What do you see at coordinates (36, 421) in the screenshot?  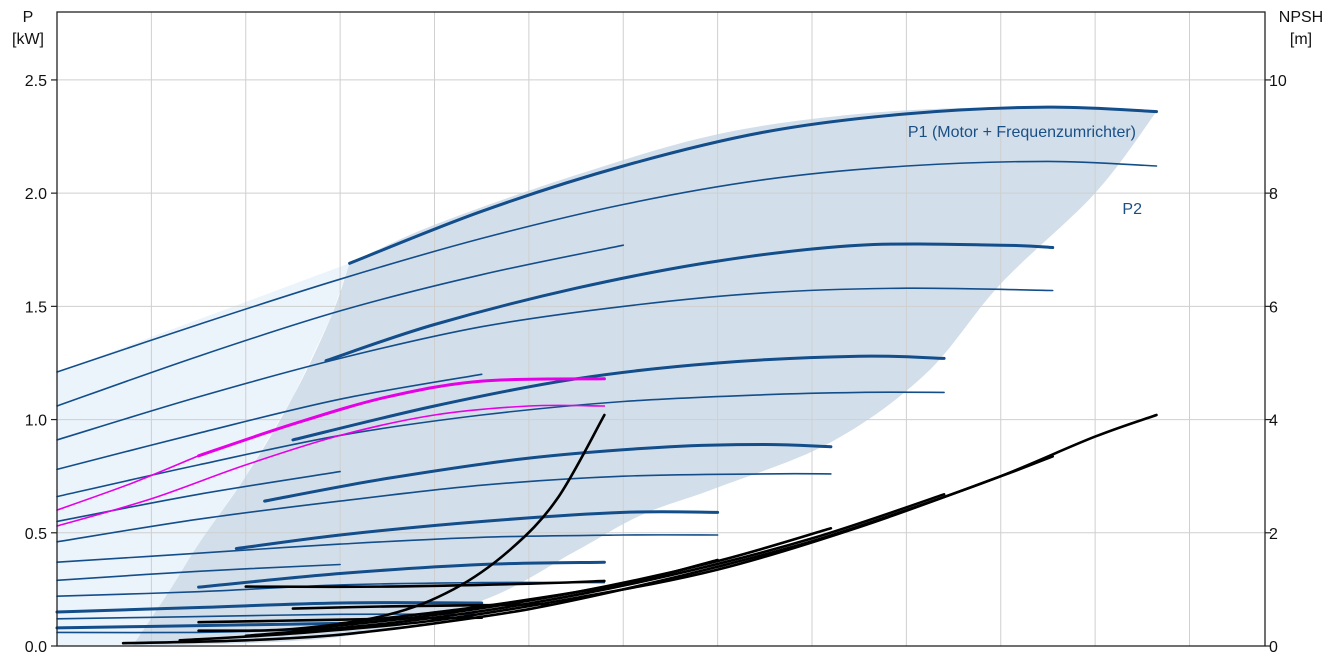 I see `left-tick-label: 1.0` at bounding box center [36, 421].